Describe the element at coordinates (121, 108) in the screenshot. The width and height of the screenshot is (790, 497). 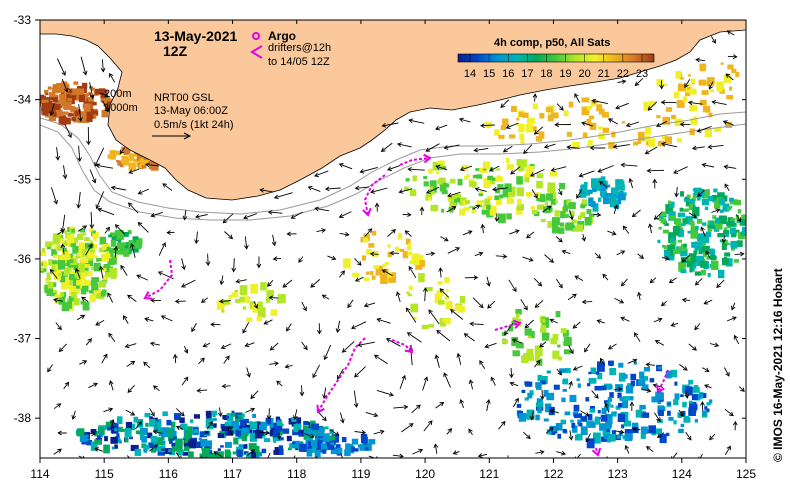
I see `depth-label-1000m: 1000m` at that location.